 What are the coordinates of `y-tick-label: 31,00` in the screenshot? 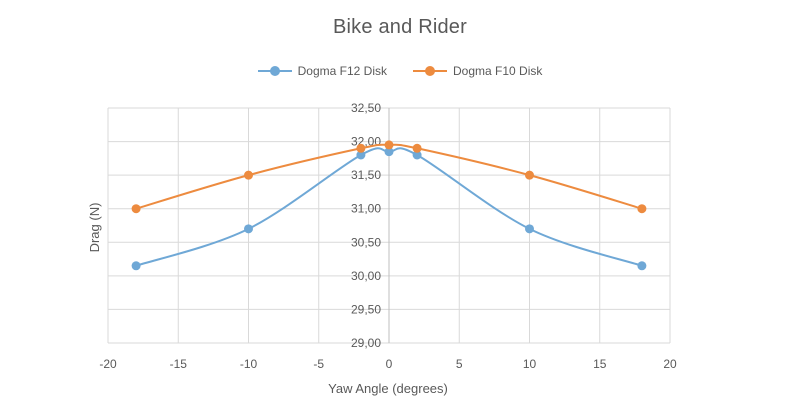 It's located at (366, 209).